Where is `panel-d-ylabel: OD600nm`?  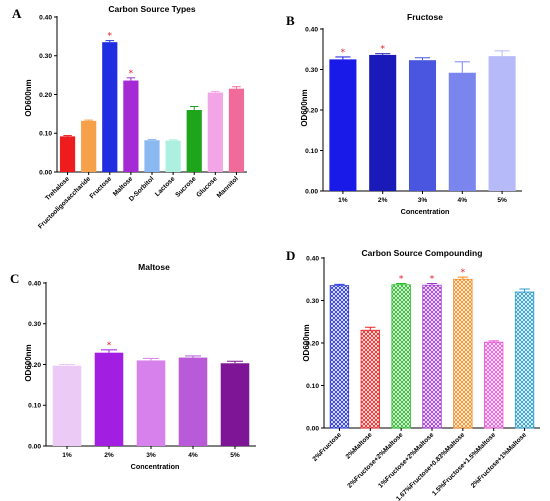 panel-d-ylabel: OD600nm is located at coordinates (306, 342).